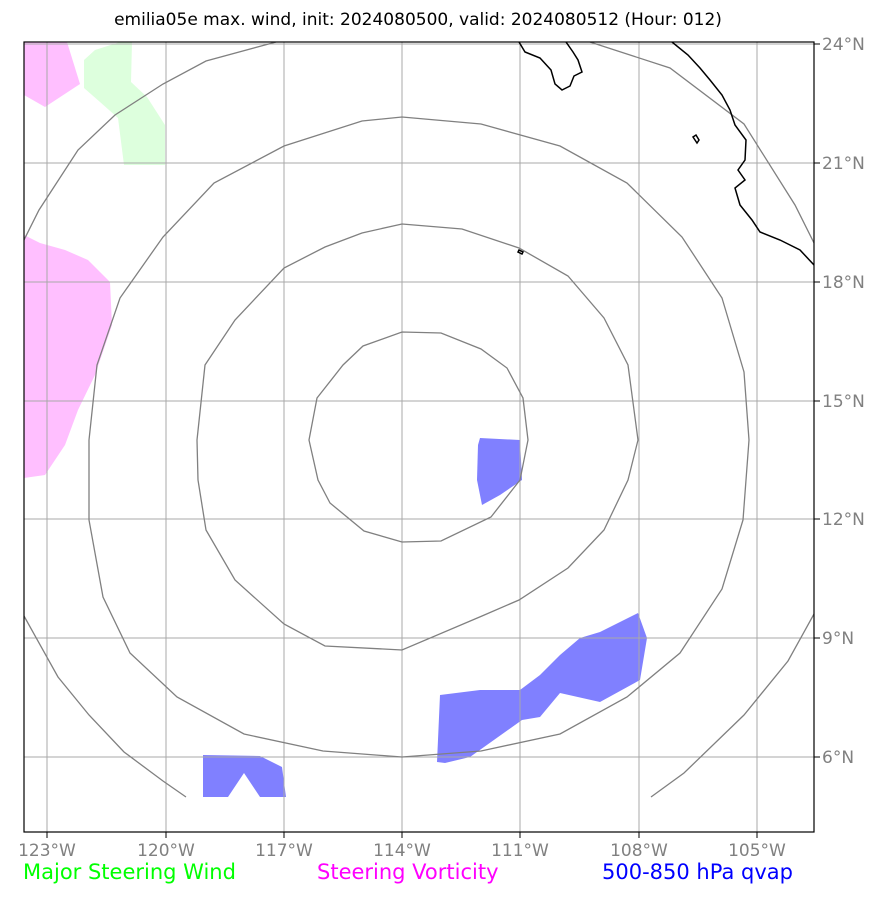 The image size is (884, 897). What do you see at coordinates (244, 776) in the screenshot?
I see `qvap-area-southwest` at bounding box center [244, 776].